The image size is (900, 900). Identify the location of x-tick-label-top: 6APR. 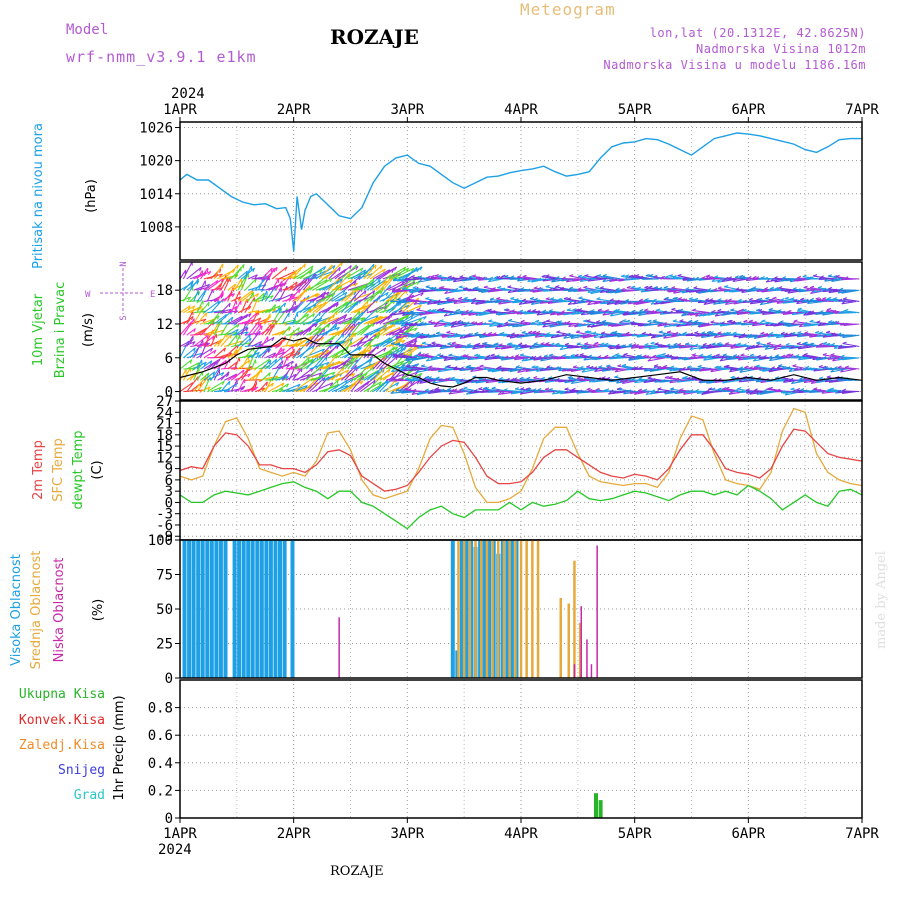
(748, 110).